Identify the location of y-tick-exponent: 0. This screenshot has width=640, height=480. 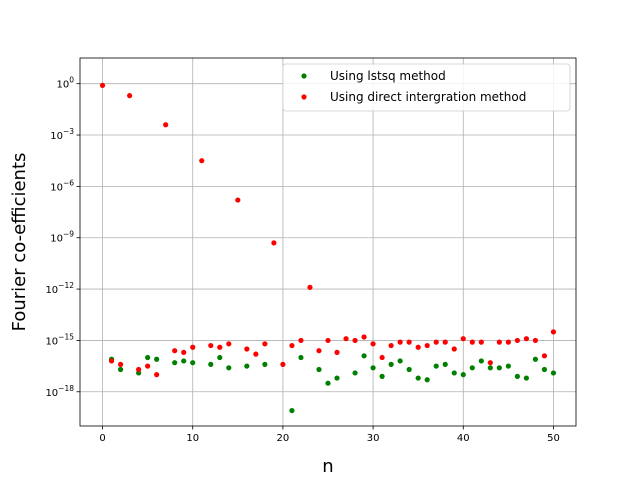
(71, 80).